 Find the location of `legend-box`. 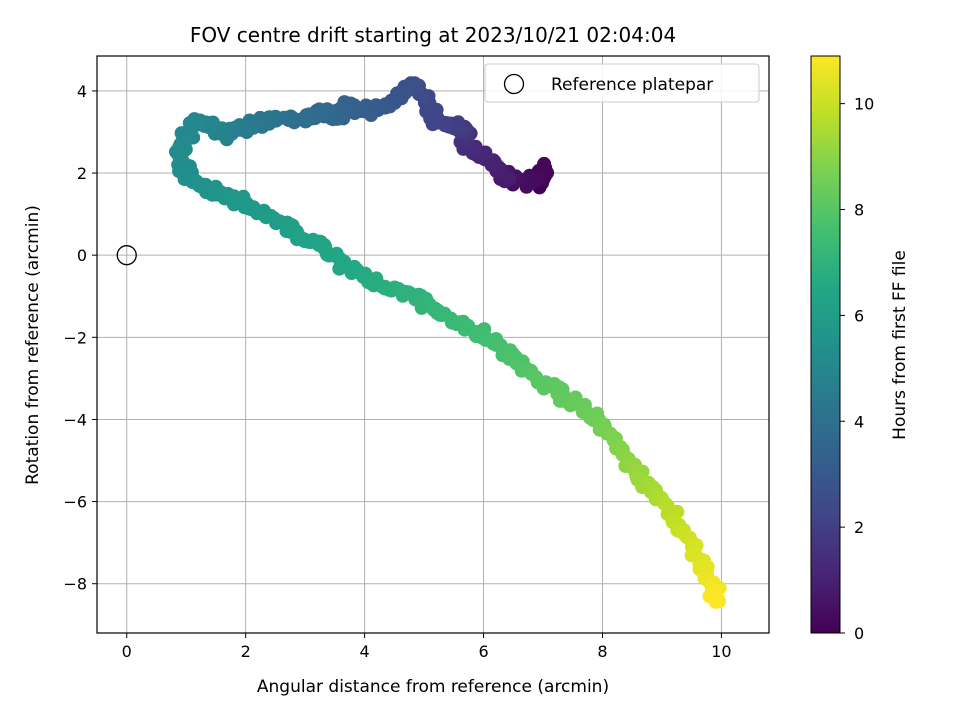

legend-box is located at coordinates (622, 83).